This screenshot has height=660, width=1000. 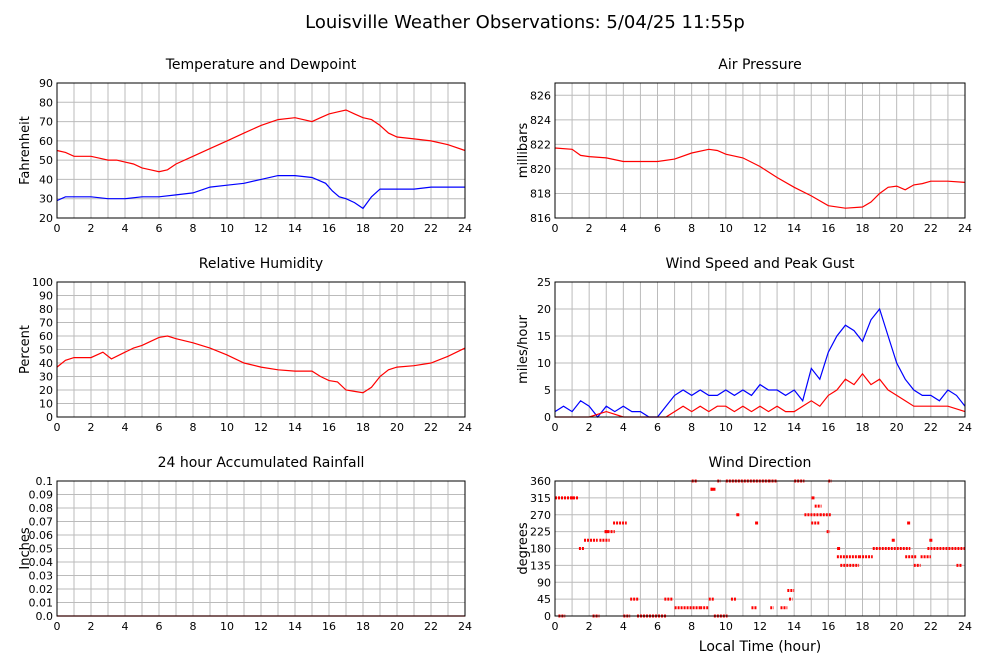 What do you see at coordinates (41, 576) in the screenshot?
I see `rain-y-tick-label: 0.03` at bounding box center [41, 576].